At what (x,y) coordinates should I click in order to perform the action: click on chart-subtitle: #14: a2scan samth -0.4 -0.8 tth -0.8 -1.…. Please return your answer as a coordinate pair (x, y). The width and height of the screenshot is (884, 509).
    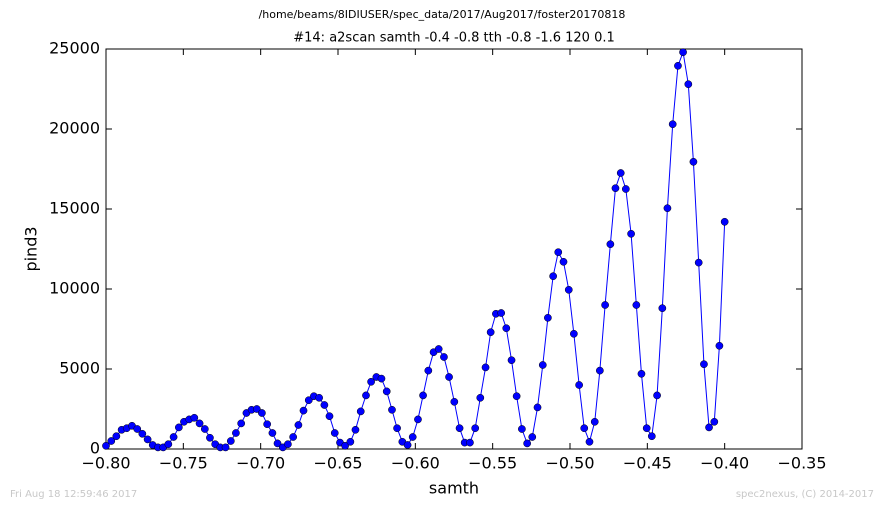
    Looking at the image, I should click on (454, 38).